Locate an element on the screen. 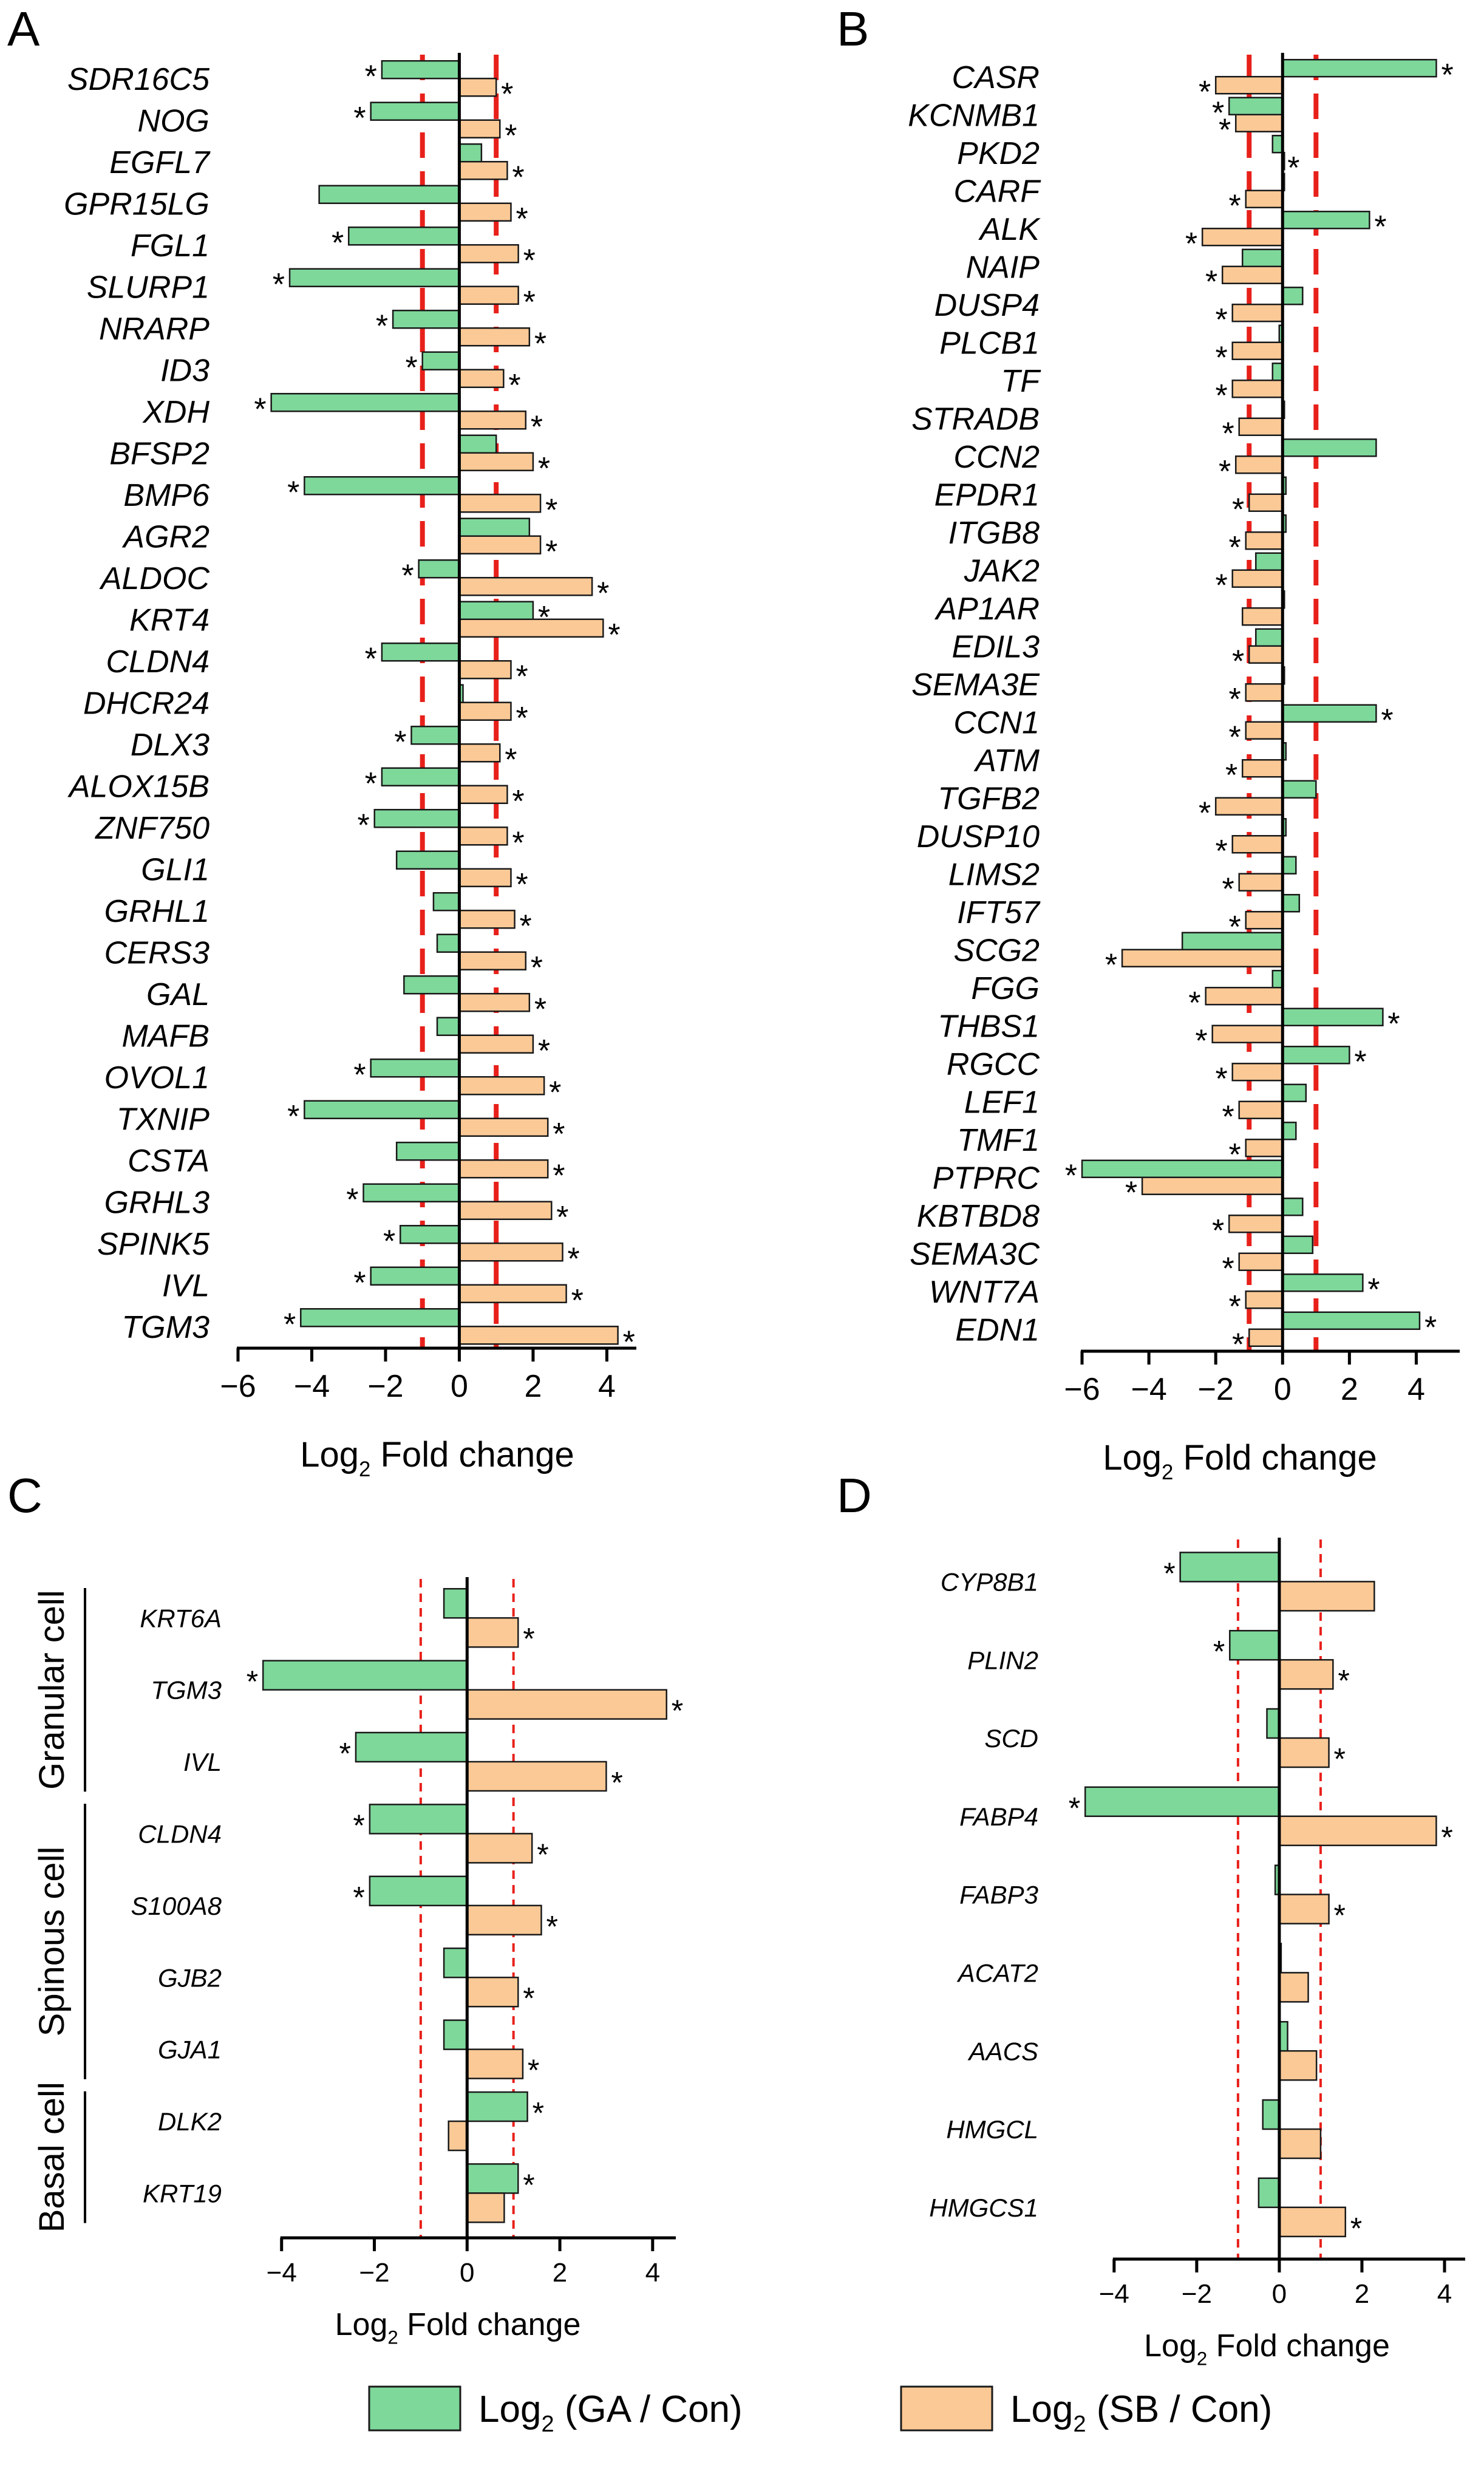  bar-ccn1-ga is located at coordinates (1329, 713).